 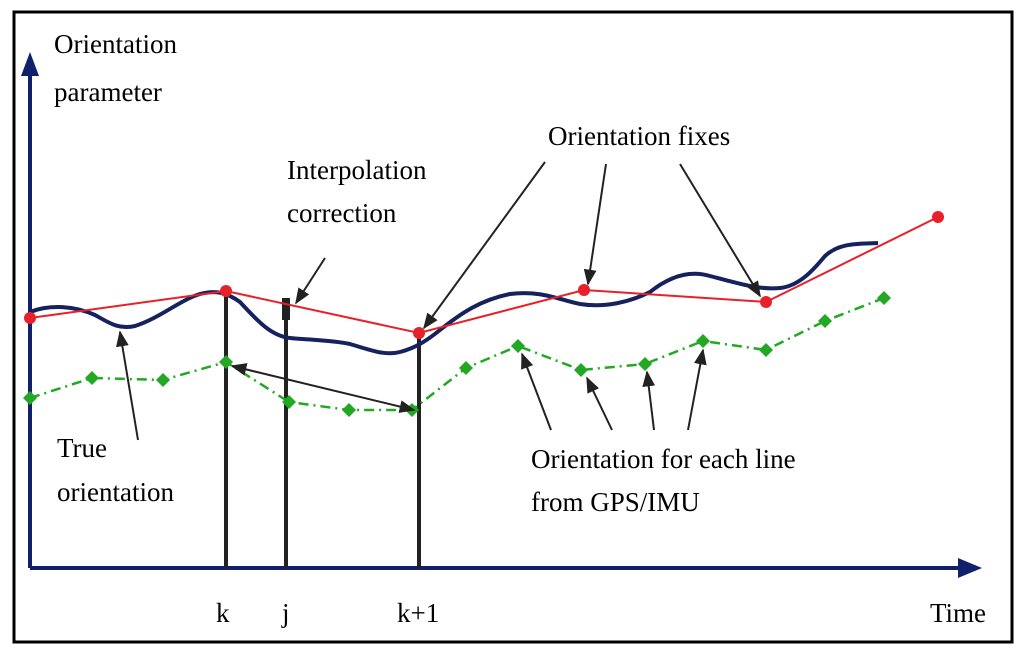 I want to click on interp-label-line2: correction, so click(x=342, y=213).